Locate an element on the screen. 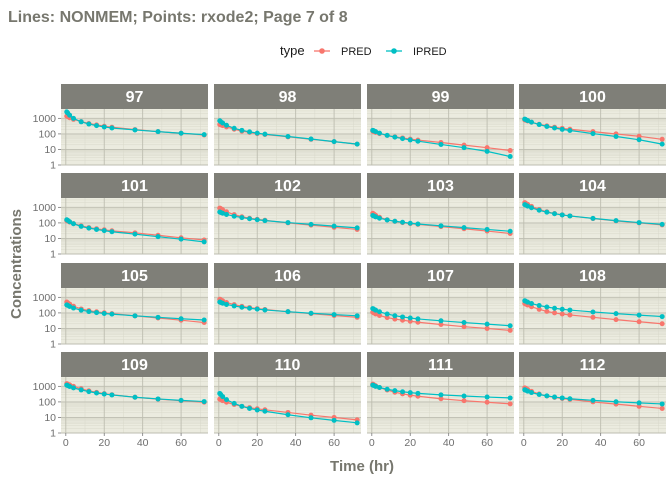 The width and height of the screenshot is (672, 480). facet-panel-104: 104 is located at coordinates (592, 214).